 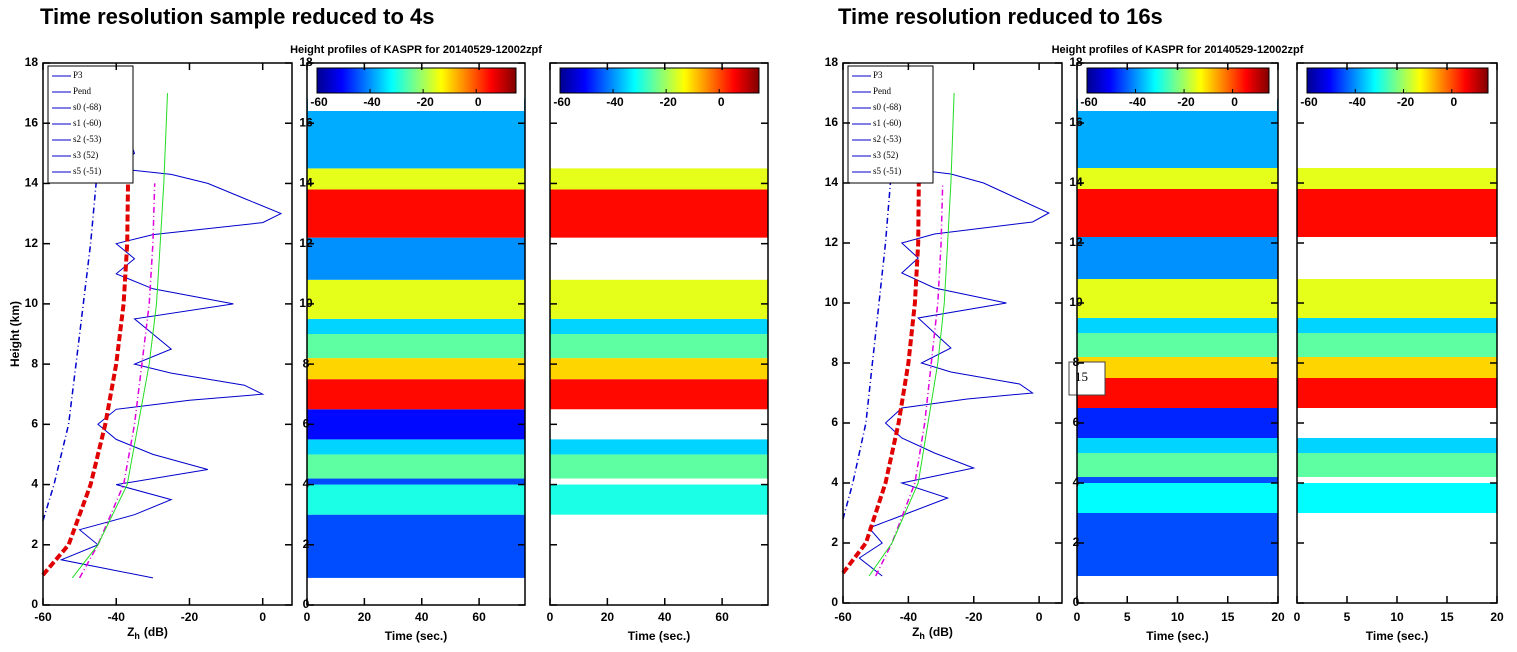 What do you see at coordinates (237, 16) in the screenshot?
I see `panel-heading: Time resolution sample reduced to 4s` at bounding box center [237, 16].